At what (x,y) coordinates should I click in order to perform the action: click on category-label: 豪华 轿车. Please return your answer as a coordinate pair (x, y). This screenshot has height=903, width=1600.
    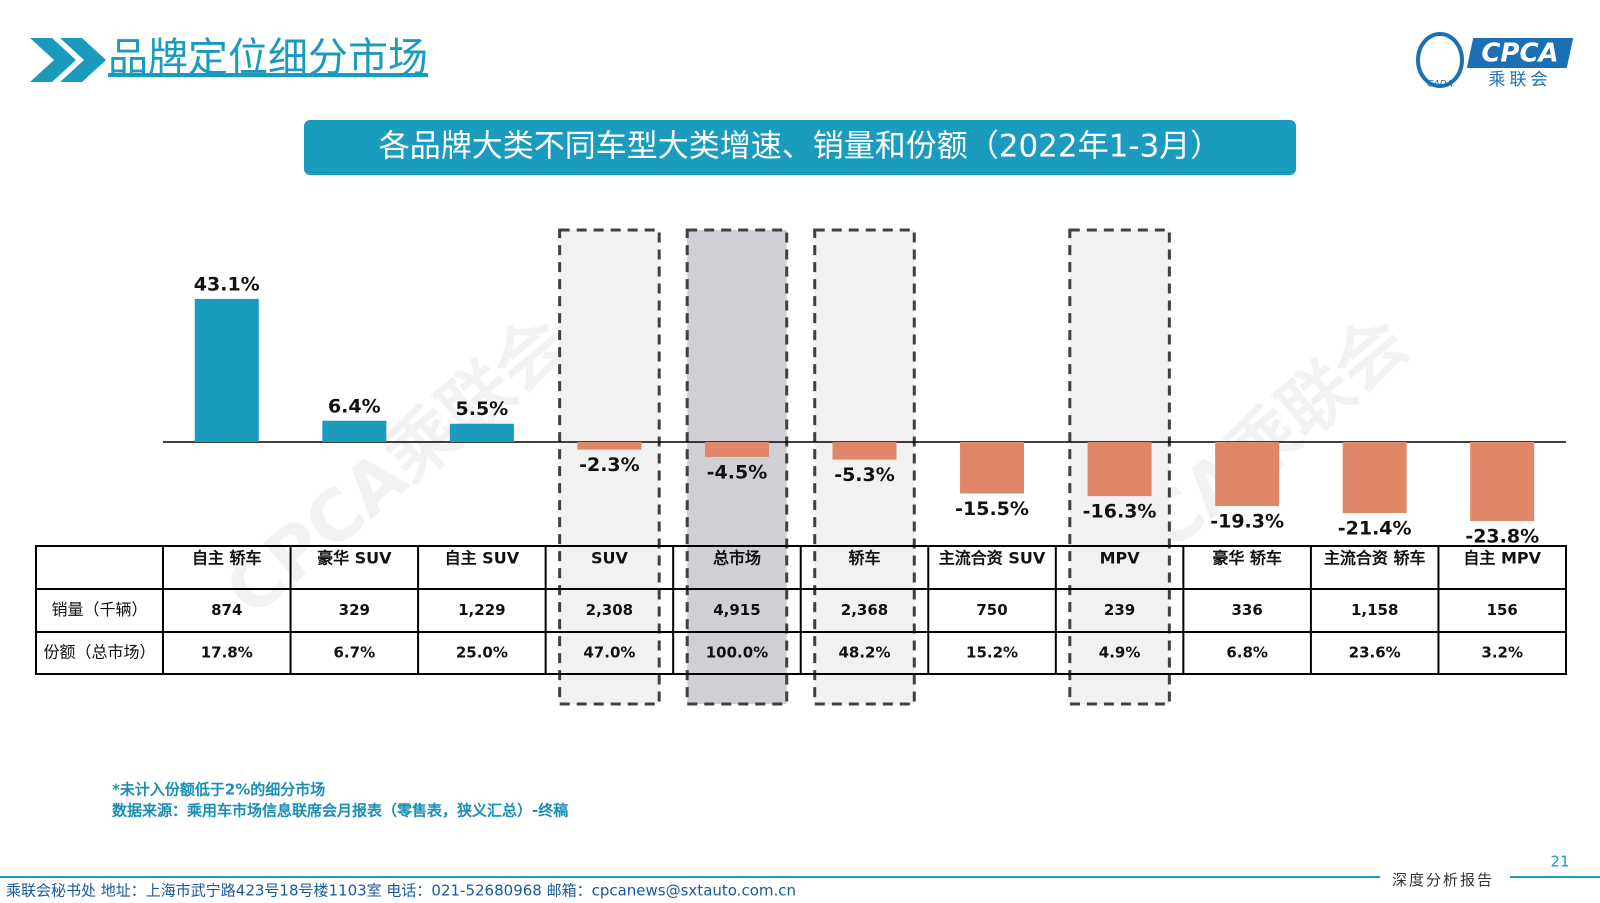
    Looking at the image, I should click on (1247, 558).